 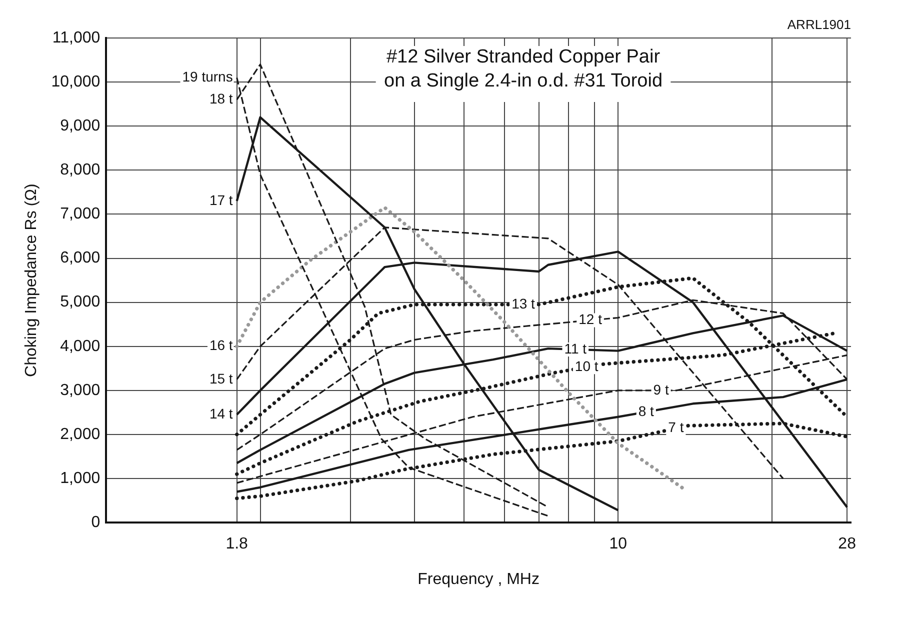 What do you see at coordinates (80, 434) in the screenshot?
I see `y-tick-label: 2,000` at bounding box center [80, 434].